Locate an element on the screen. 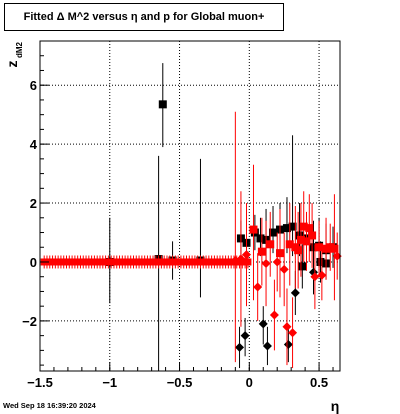 The image size is (400, 414). y-tick-label: 6 is located at coordinates (33, 85).